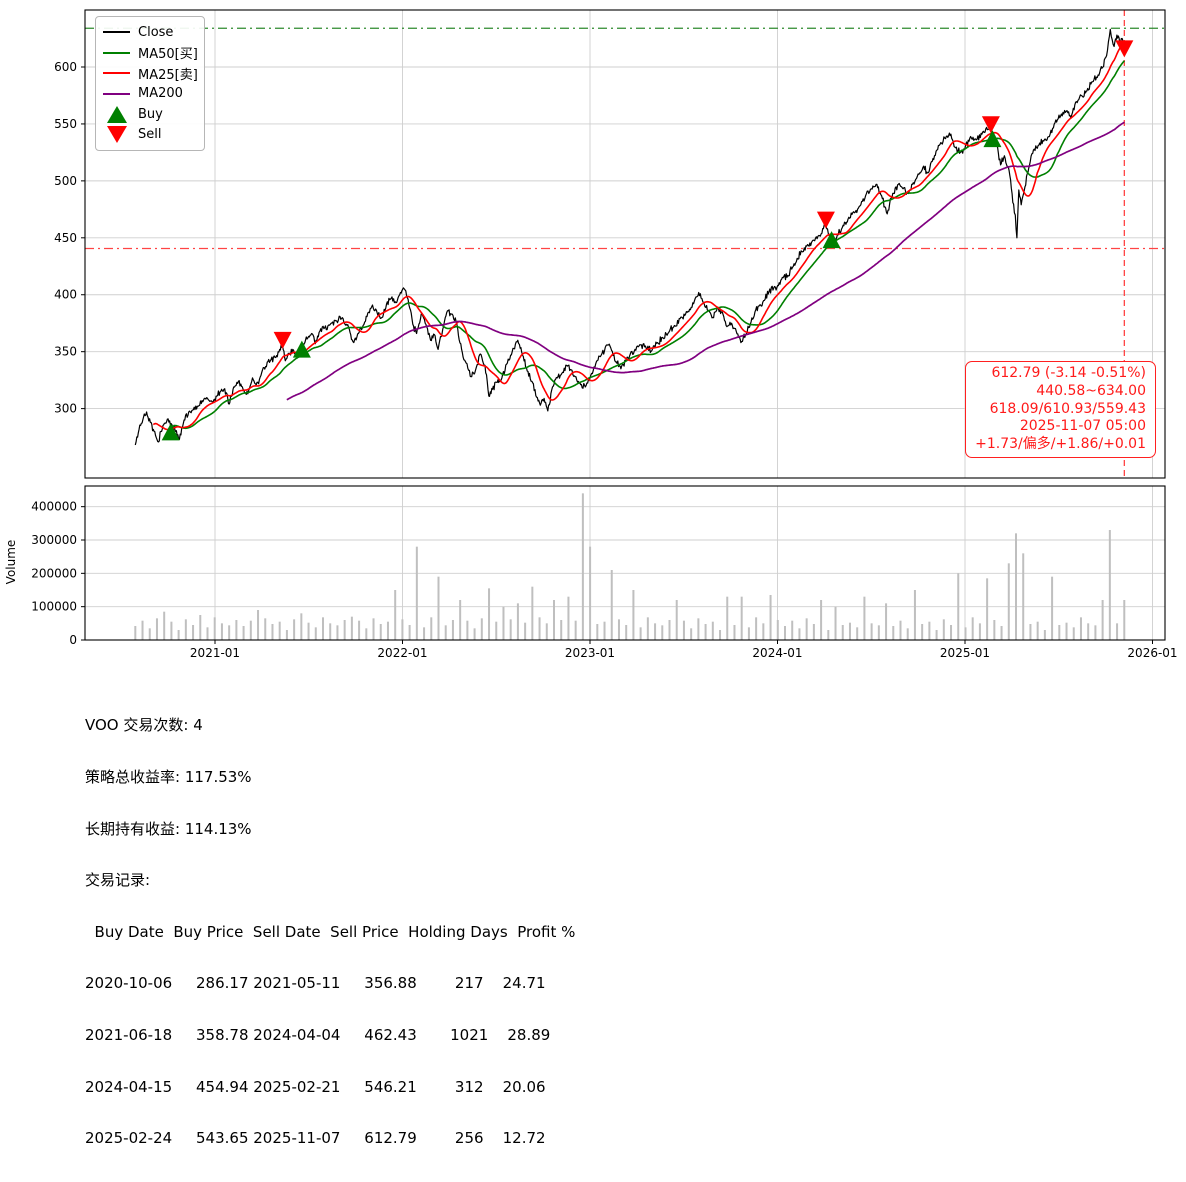 This screenshot has width=1186, height=1182. I want to click on ma200-line-swatch, so click(116, 93).